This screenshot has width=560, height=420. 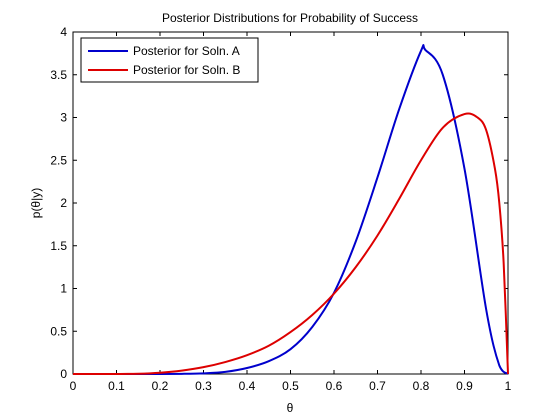 I want to click on legend-label: Posterior for Soln. B, so click(x=186, y=70).